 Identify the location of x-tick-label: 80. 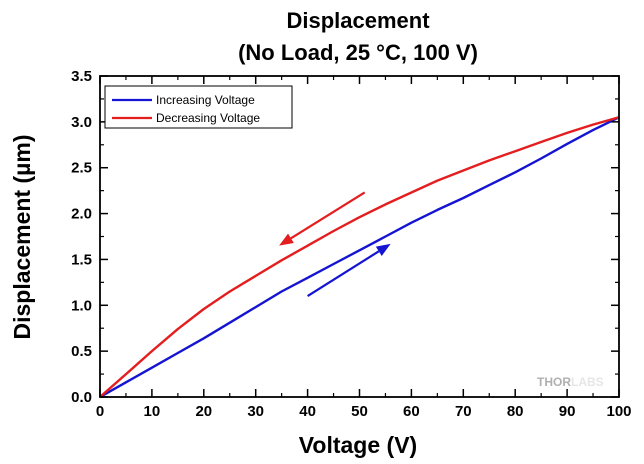
(515, 411).